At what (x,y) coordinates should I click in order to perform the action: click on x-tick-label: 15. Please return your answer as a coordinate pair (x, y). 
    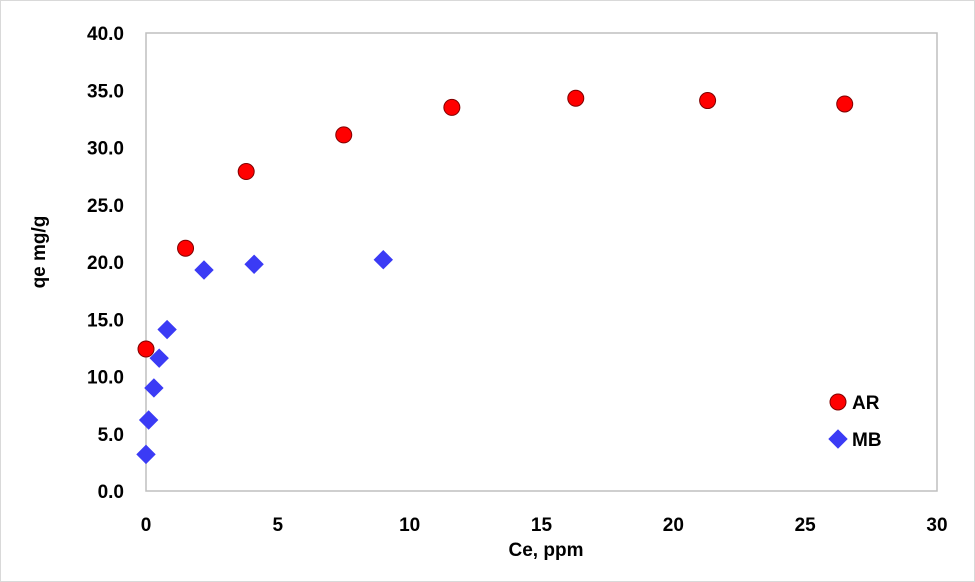
    Looking at the image, I should click on (542, 525).